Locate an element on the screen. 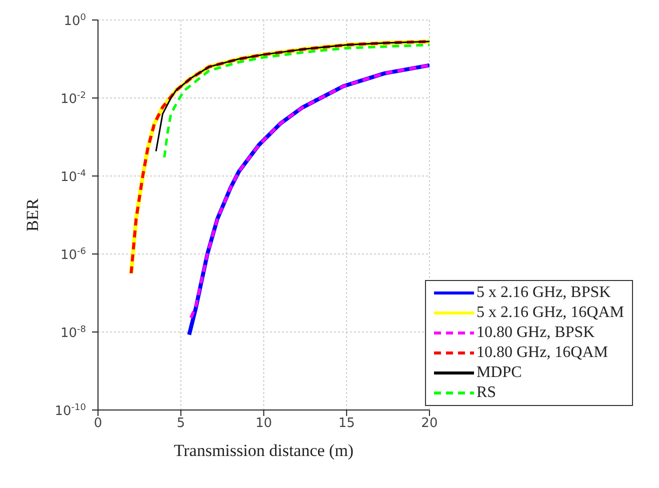 The height and width of the screenshot is (488, 659). legend-label: 5 x 2.16 GHz, BPSK is located at coordinates (543, 293).